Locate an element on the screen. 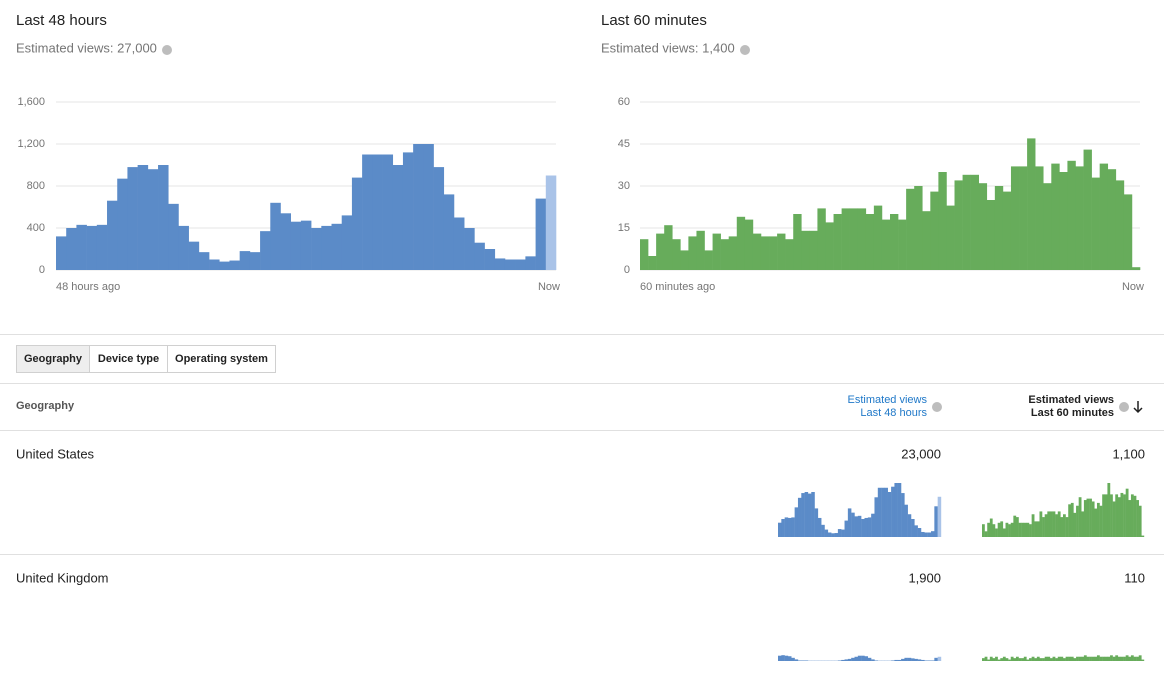 The width and height of the screenshot is (1164, 678). x-axis-label: Now is located at coordinates (1133, 287).